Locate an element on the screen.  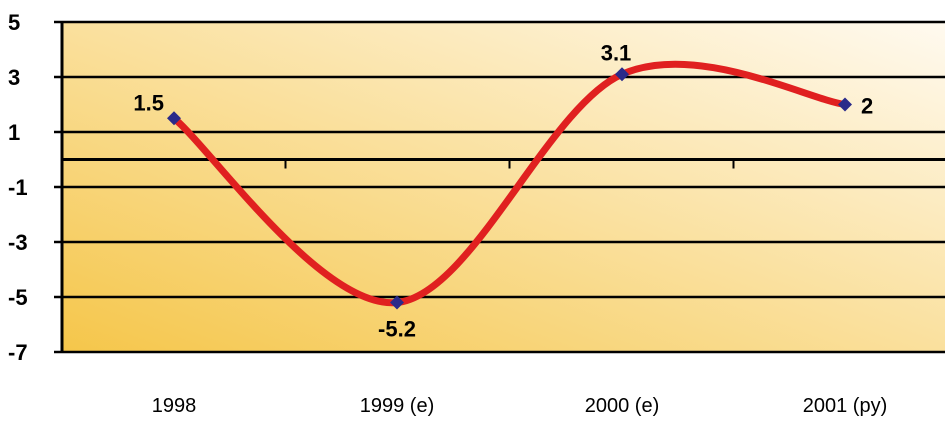
y-tick-label: 3 is located at coordinates (14, 77).